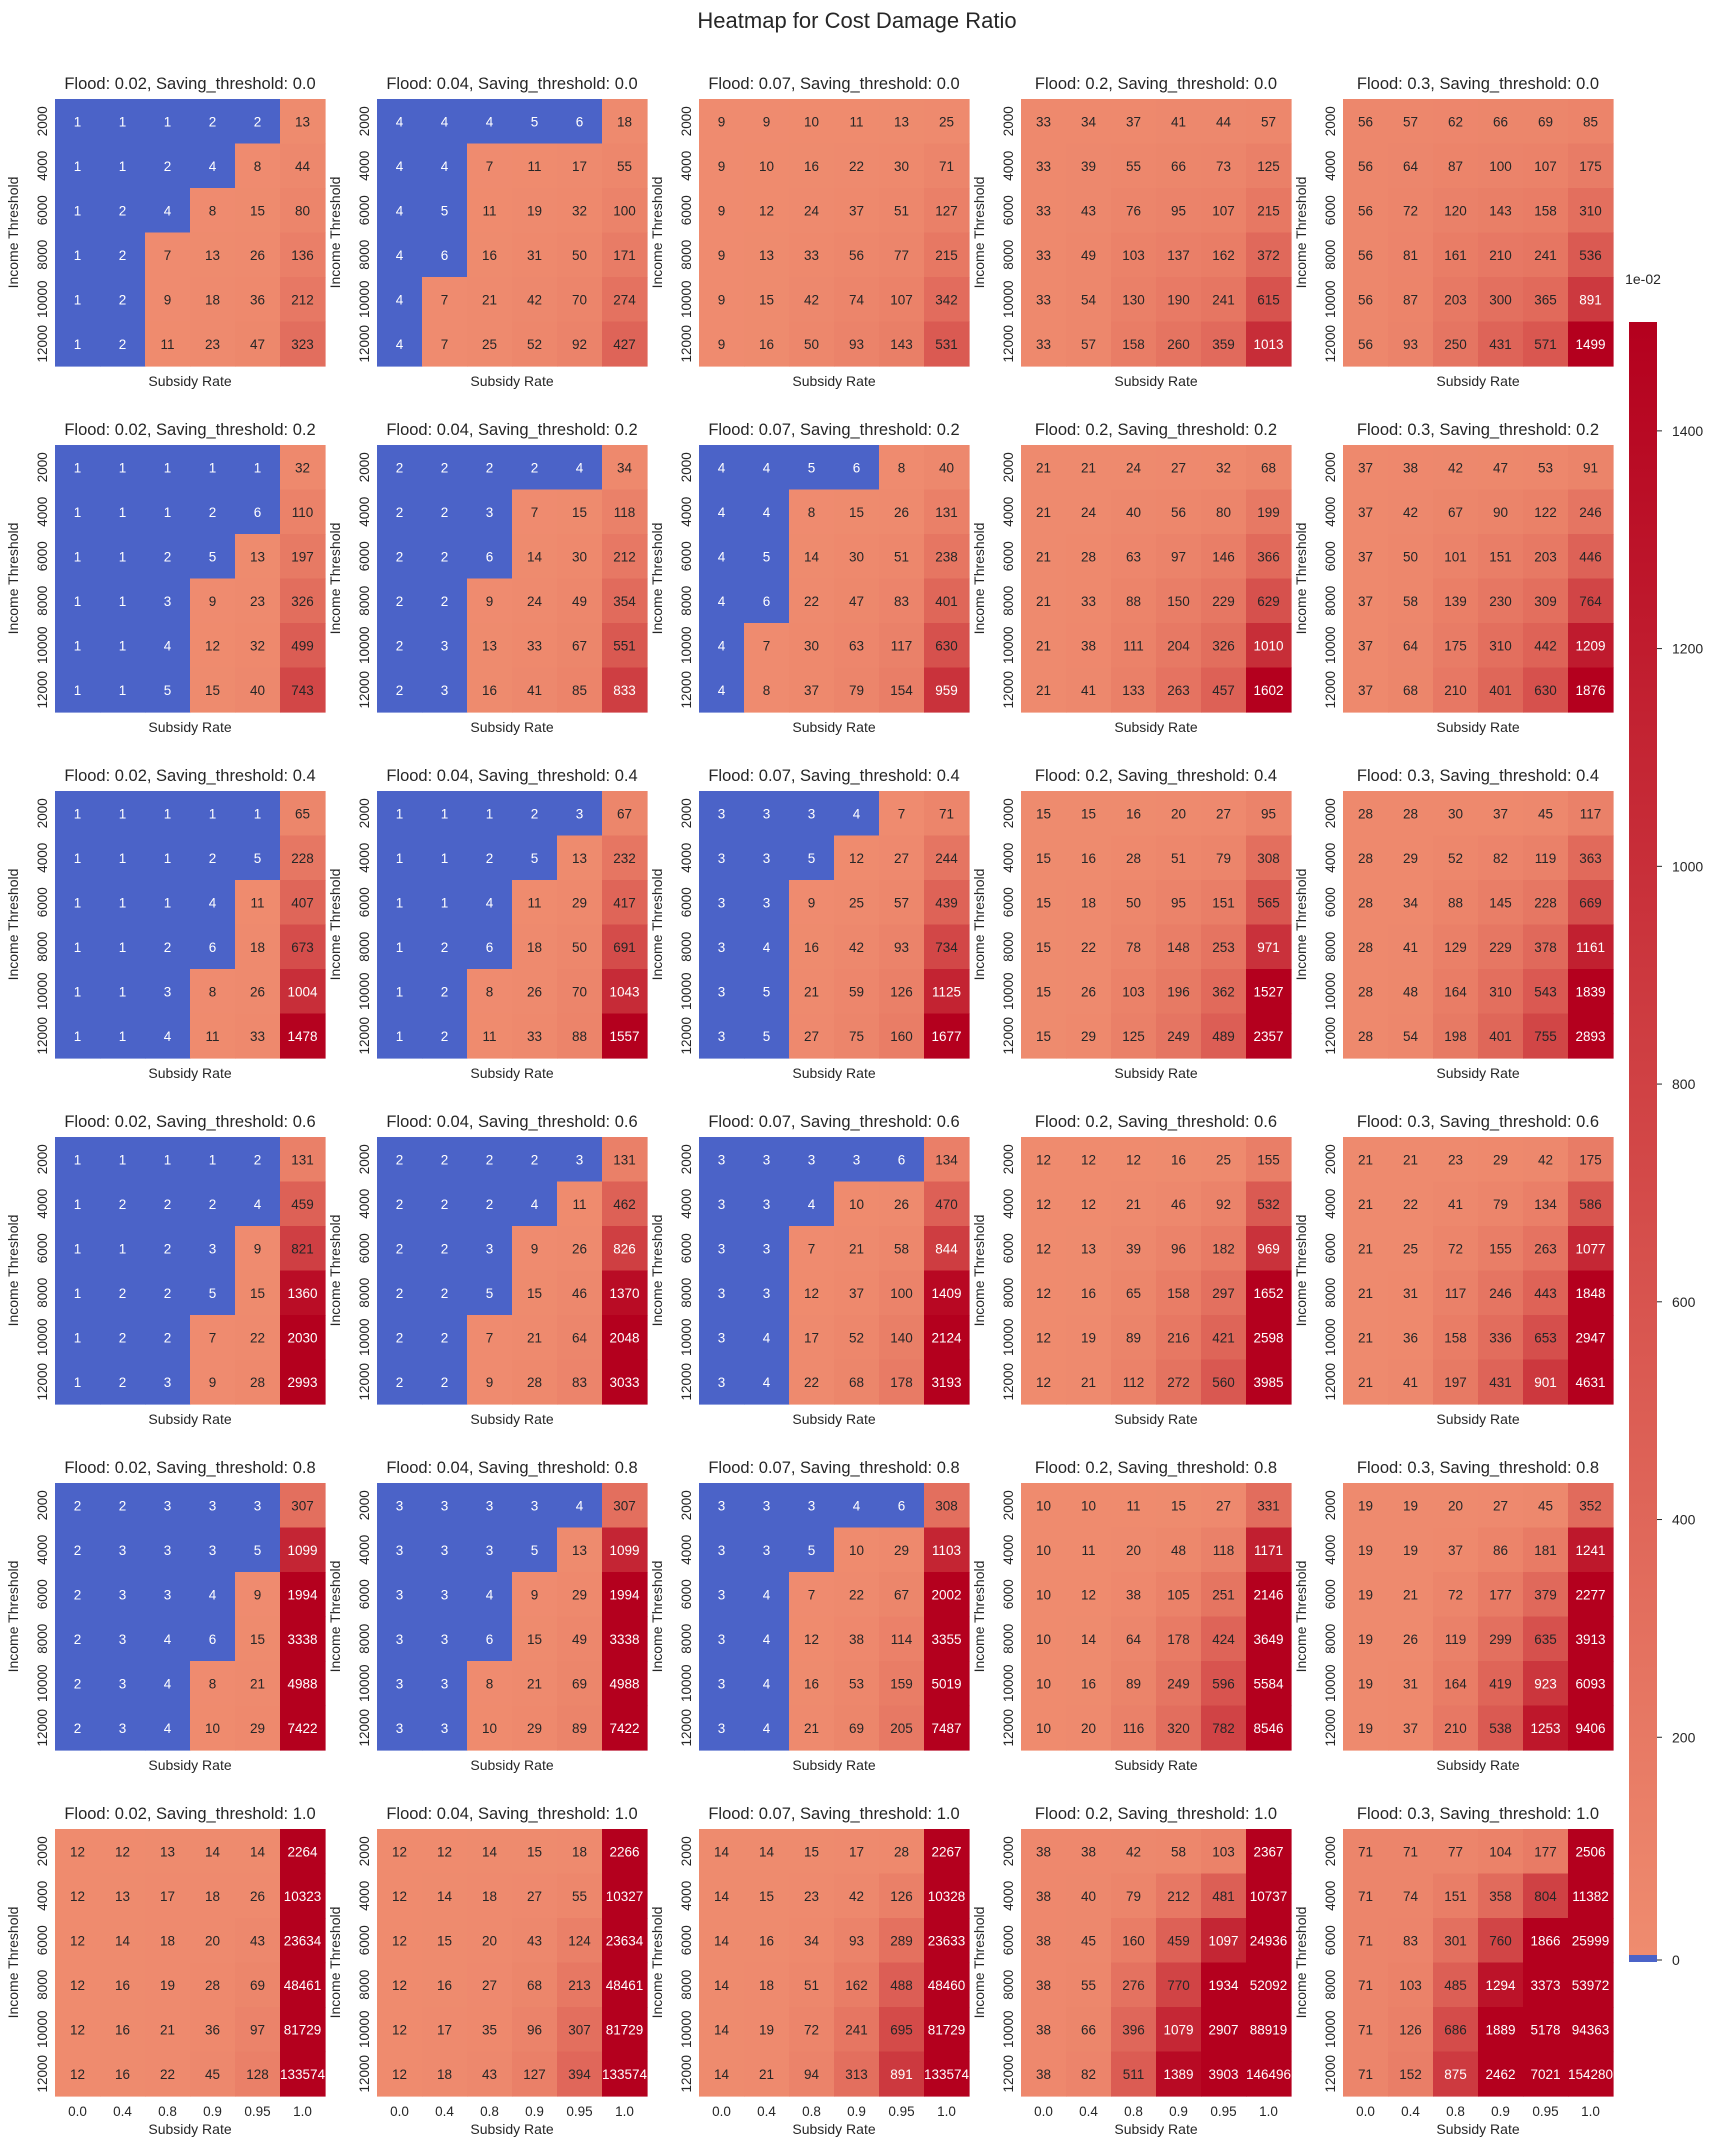 The image size is (1714, 2140). Describe the element at coordinates (1223, 601) in the screenshot. I see `cell-value-label: 229` at that location.